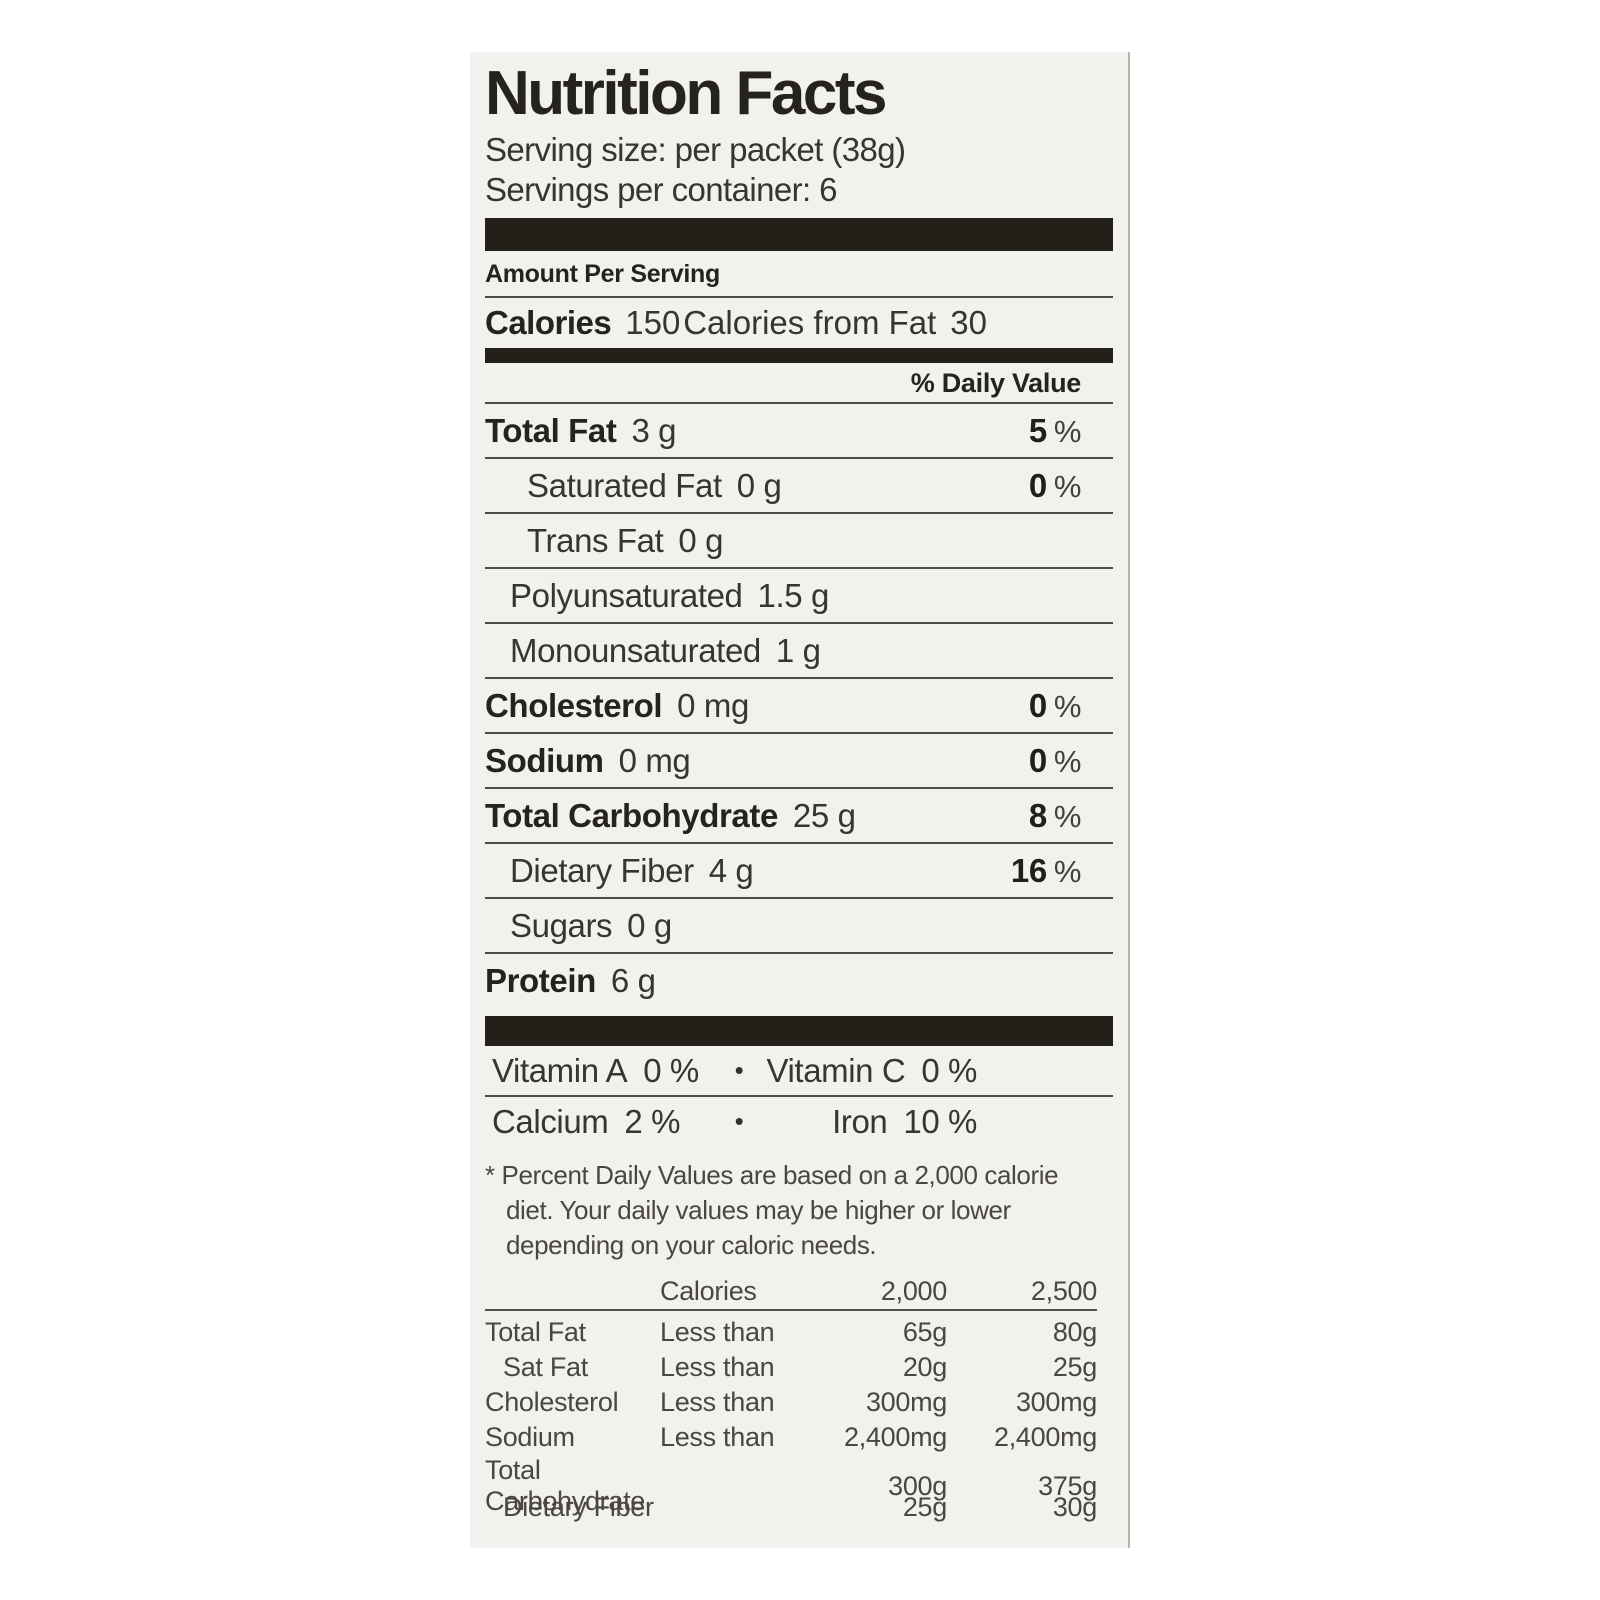  I want to click on nutrient-amount: 4 g, so click(731, 870).